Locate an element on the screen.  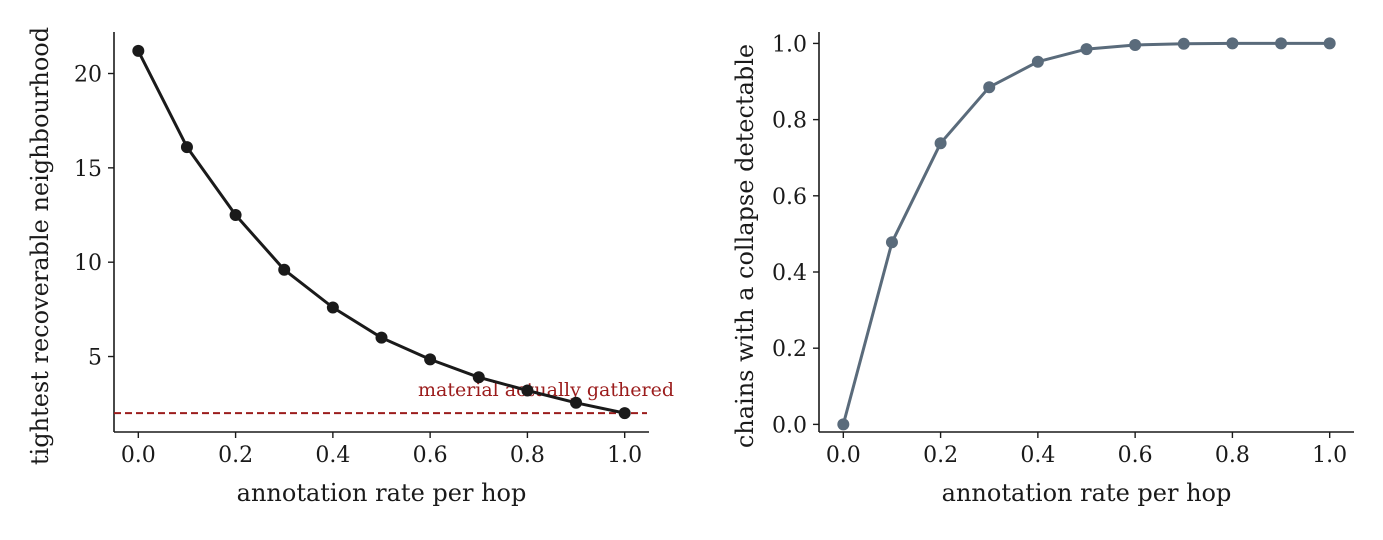
y-axis-title: tightest recoverable neighbourhood is located at coordinates (40, 246).